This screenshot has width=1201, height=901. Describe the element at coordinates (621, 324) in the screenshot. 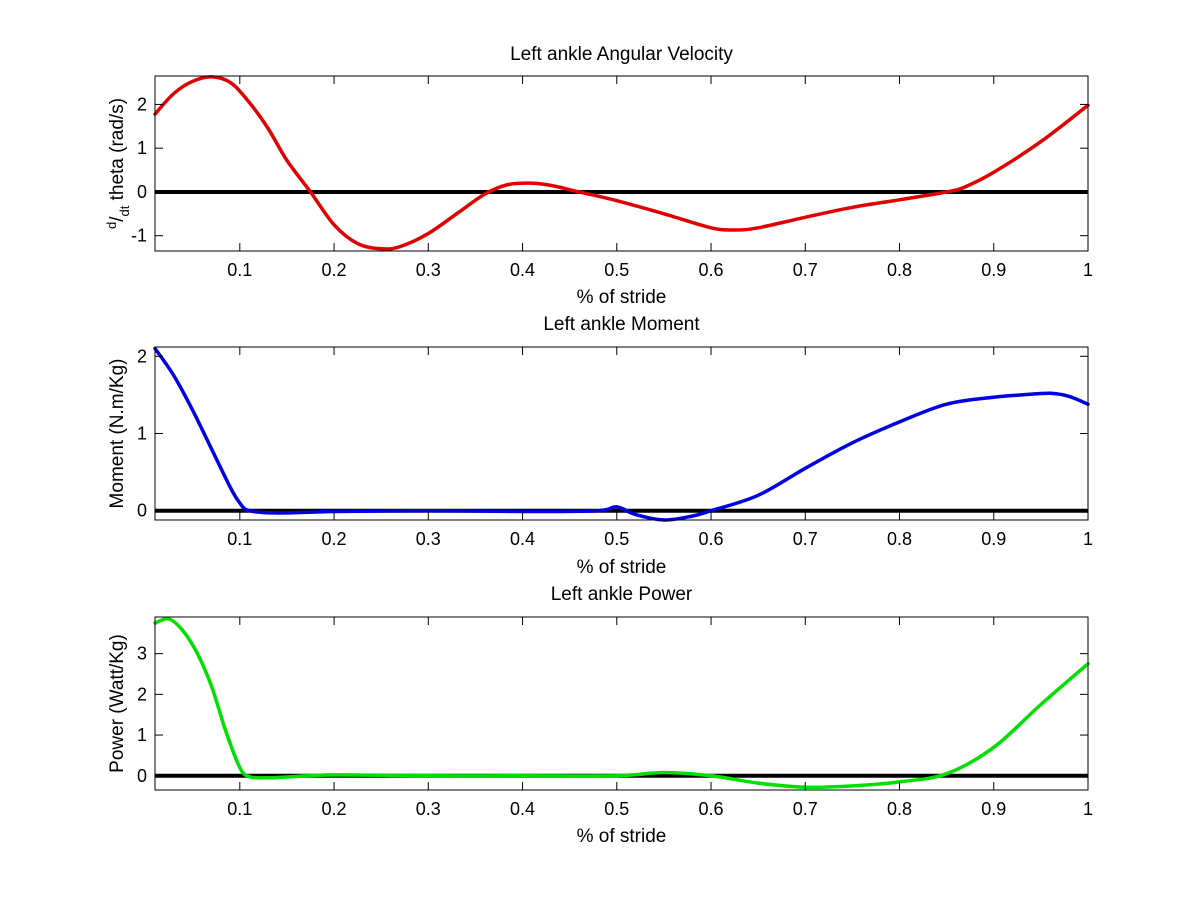

I see `chart-title: Left ankle Moment` at that location.